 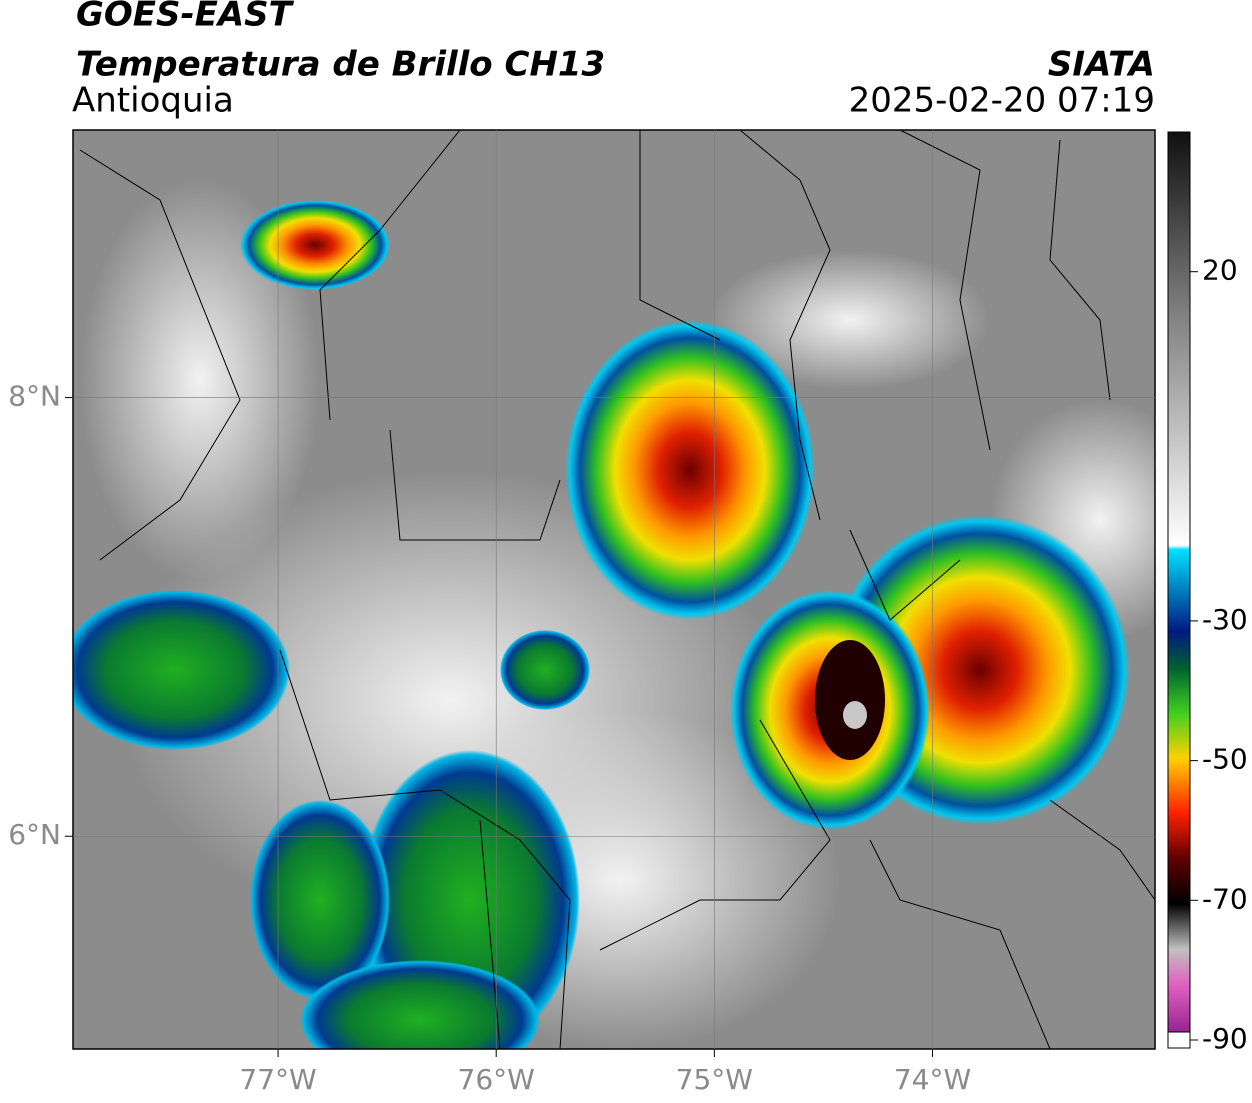 What do you see at coordinates (932, 1079) in the screenshot?
I see `x-tick-label: 74°W` at bounding box center [932, 1079].